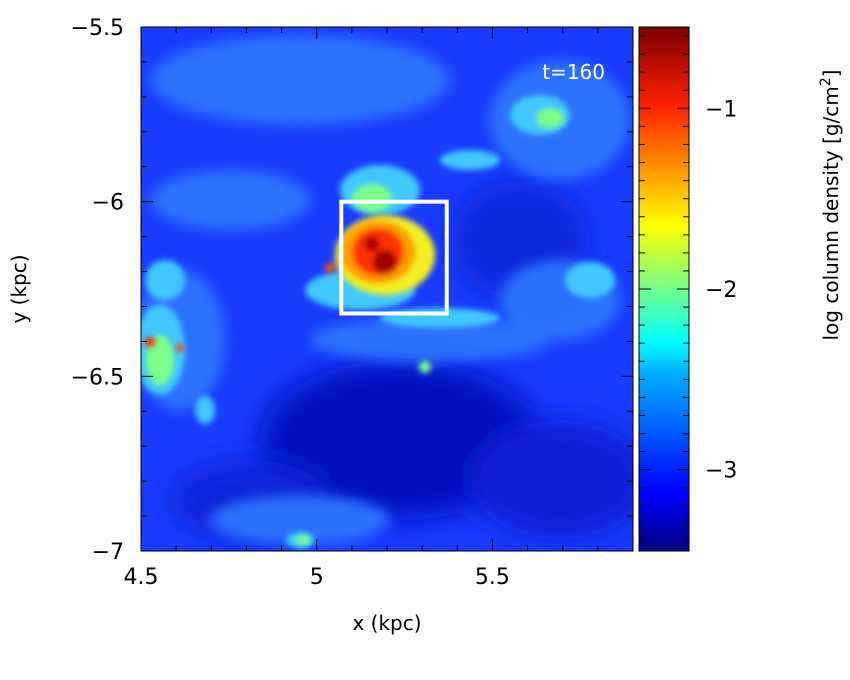  What do you see at coordinates (492, 577) in the screenshot?
I see `x-tick-label: 5.5` at bounding box center [492, 577].